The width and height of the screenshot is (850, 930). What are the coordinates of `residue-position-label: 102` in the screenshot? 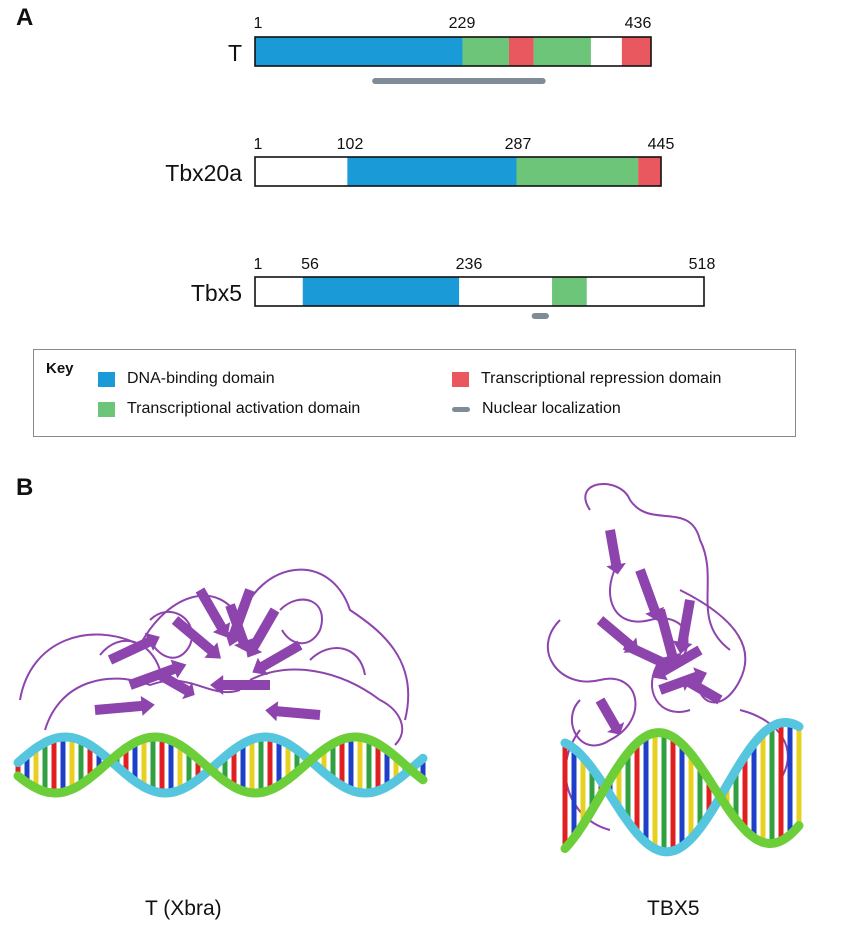 It's located at (350, 144).